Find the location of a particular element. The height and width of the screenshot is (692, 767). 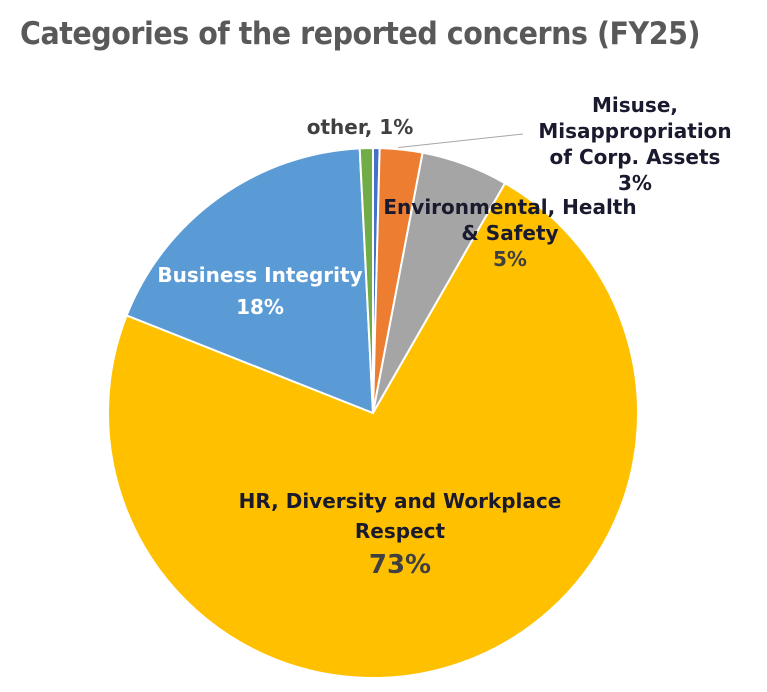

label-hr: HR, Diversity and Workplace Respect 73% is located at coordinates (400, 533).